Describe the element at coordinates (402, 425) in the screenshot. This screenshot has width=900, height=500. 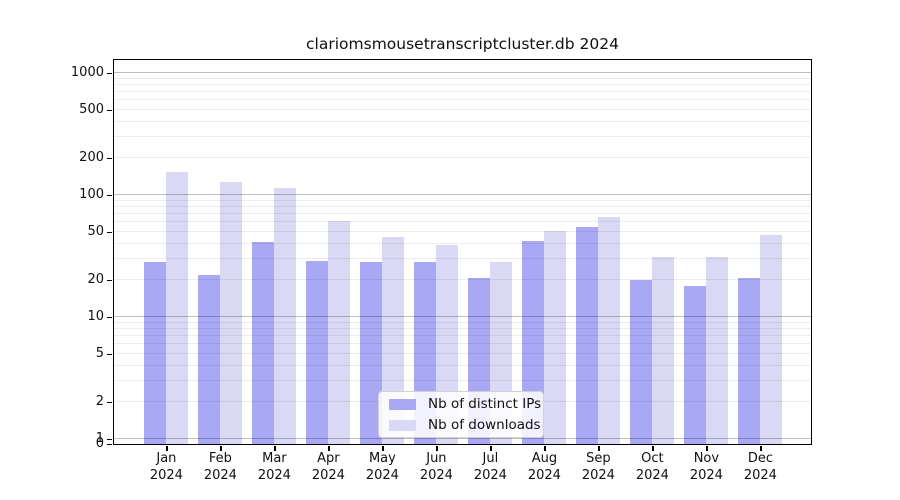
I see `legend-swatch-downloads` at that location.